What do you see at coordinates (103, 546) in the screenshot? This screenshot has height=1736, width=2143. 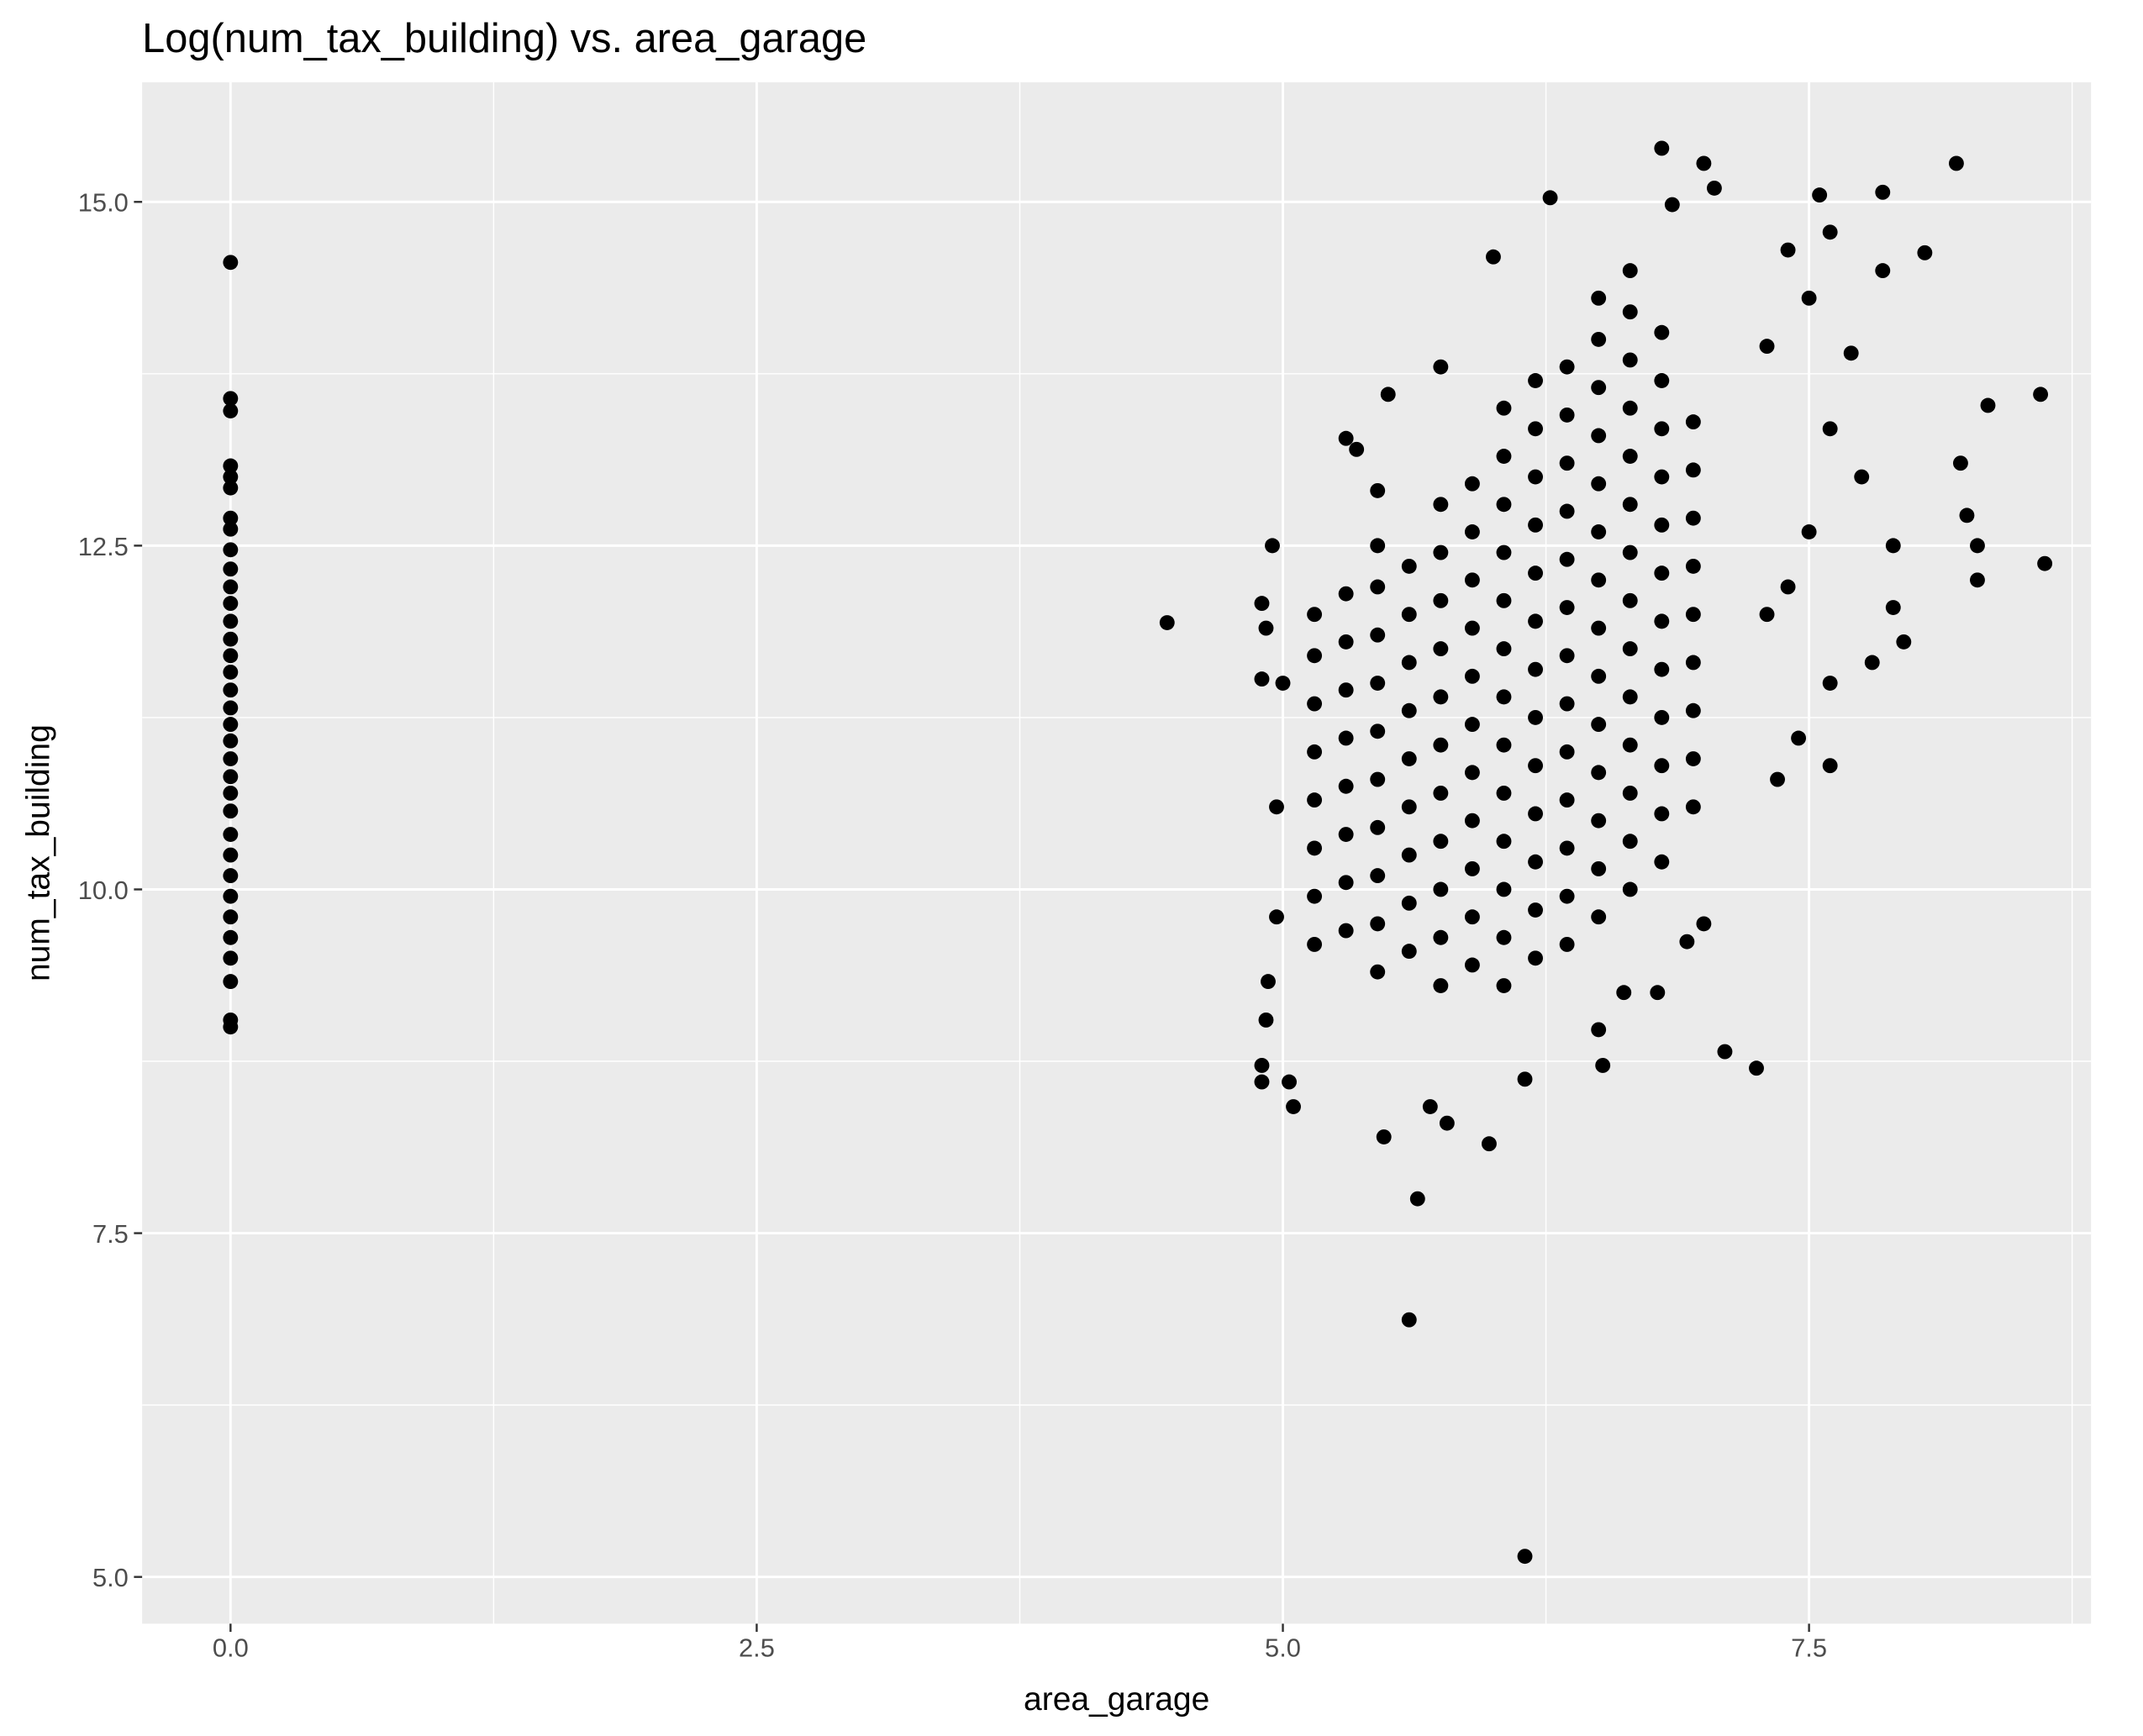 I see `y-tick-label: 12.5` at bounding box center [103, 546].